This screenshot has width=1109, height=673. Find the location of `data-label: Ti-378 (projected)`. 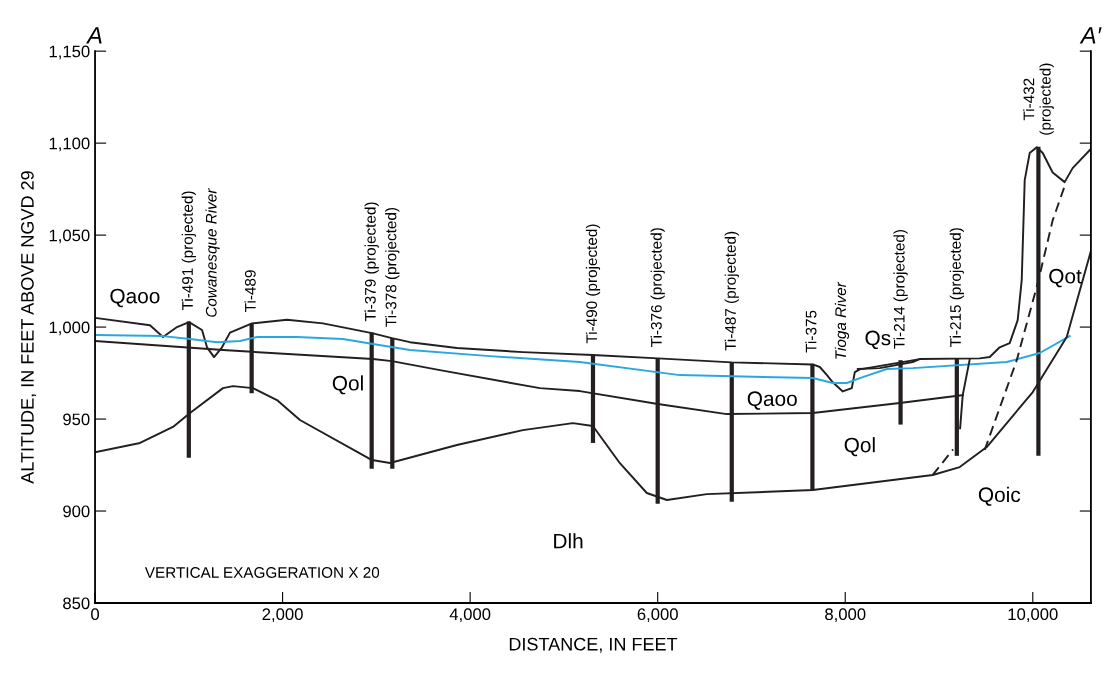

data-label: Ti-378 (projected) is located at coordinates (392, 267).